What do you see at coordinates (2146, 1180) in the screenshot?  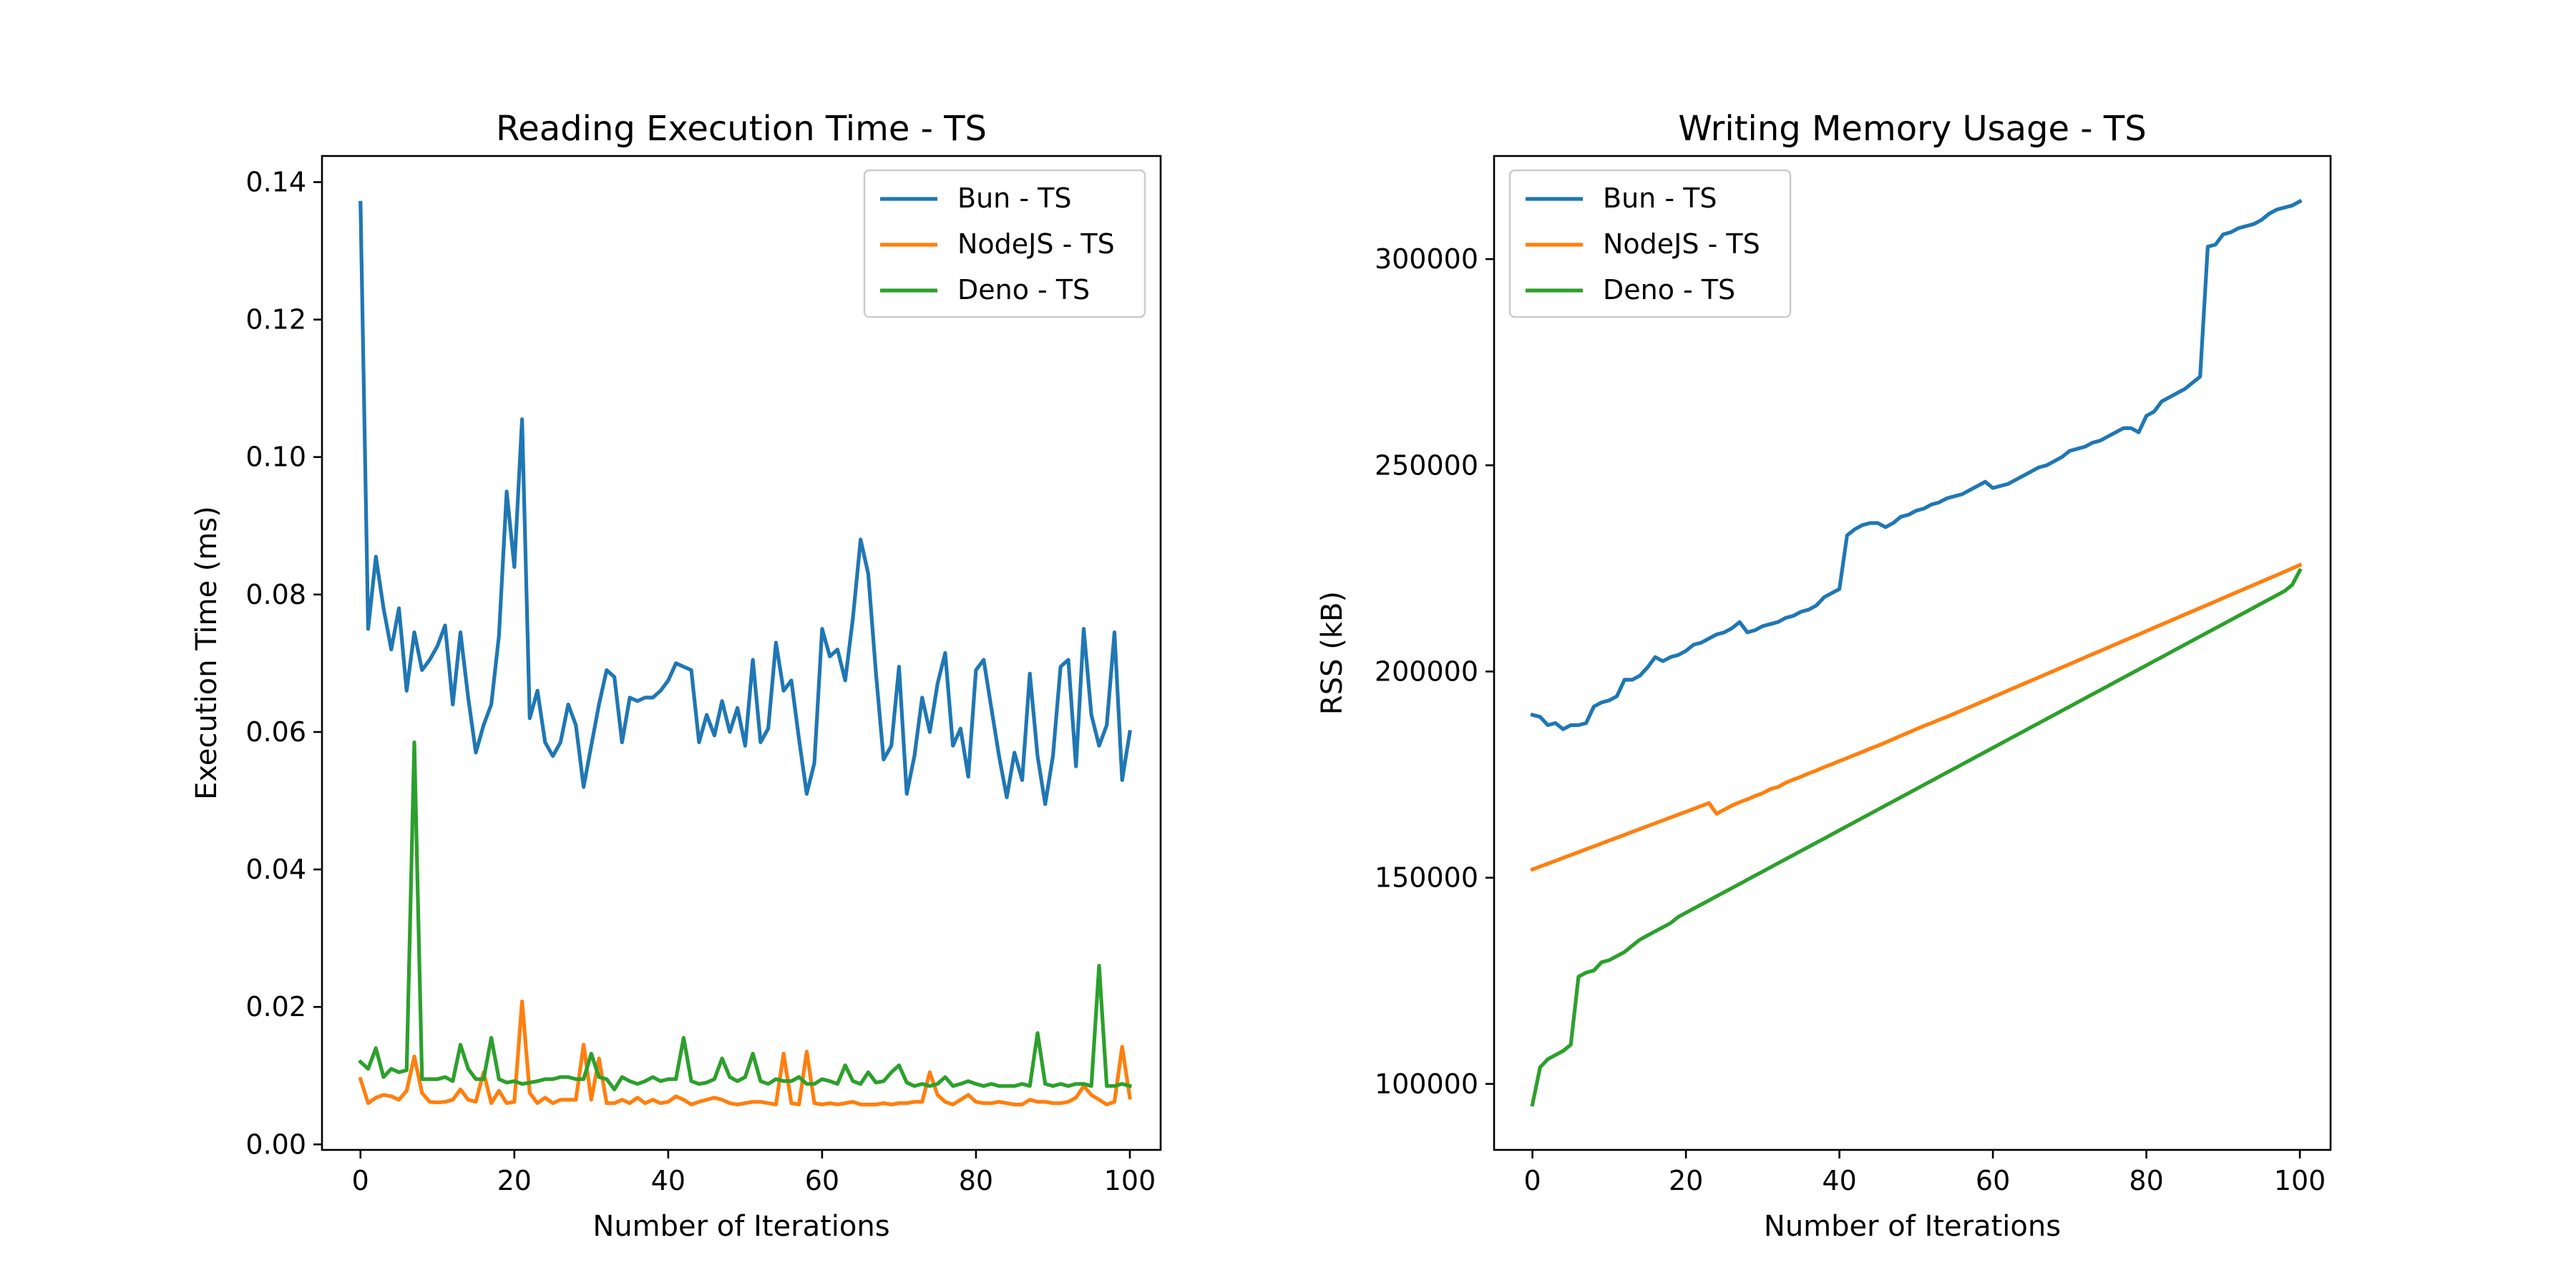 I see `writing-x-tick-label: 80` at bounding box center [2146, 1180].